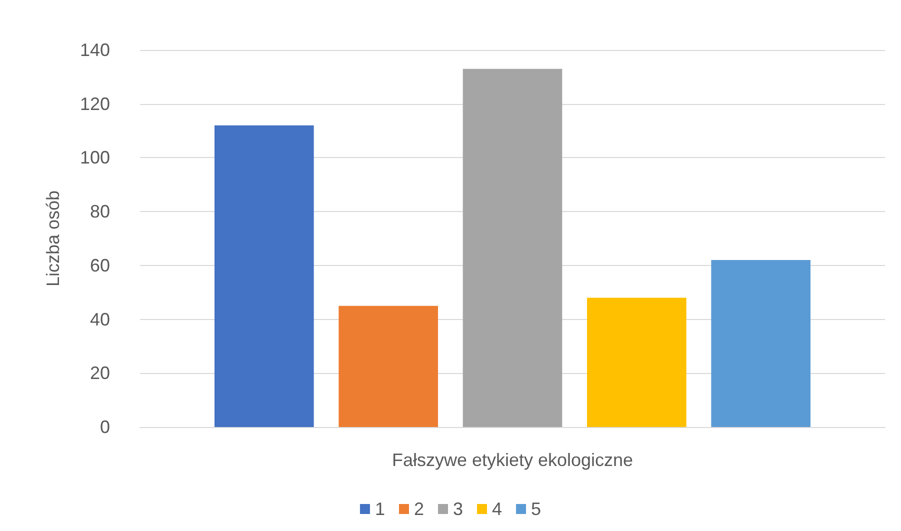  Describe the element at coordinates (536, 509) in the screenshot. I see `legend-label: 5` at that location.